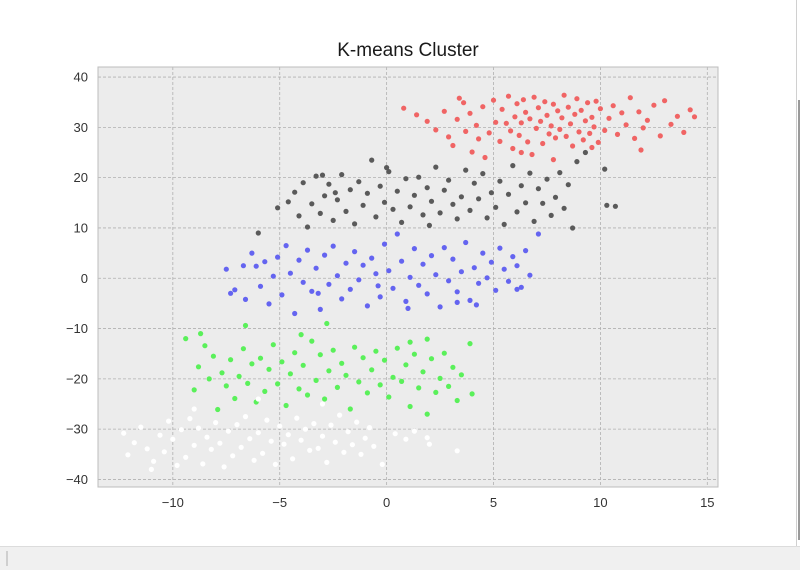 This screenshot has width=800, height=570. I want to click on y-tick-label: −20, so click(77, 378).